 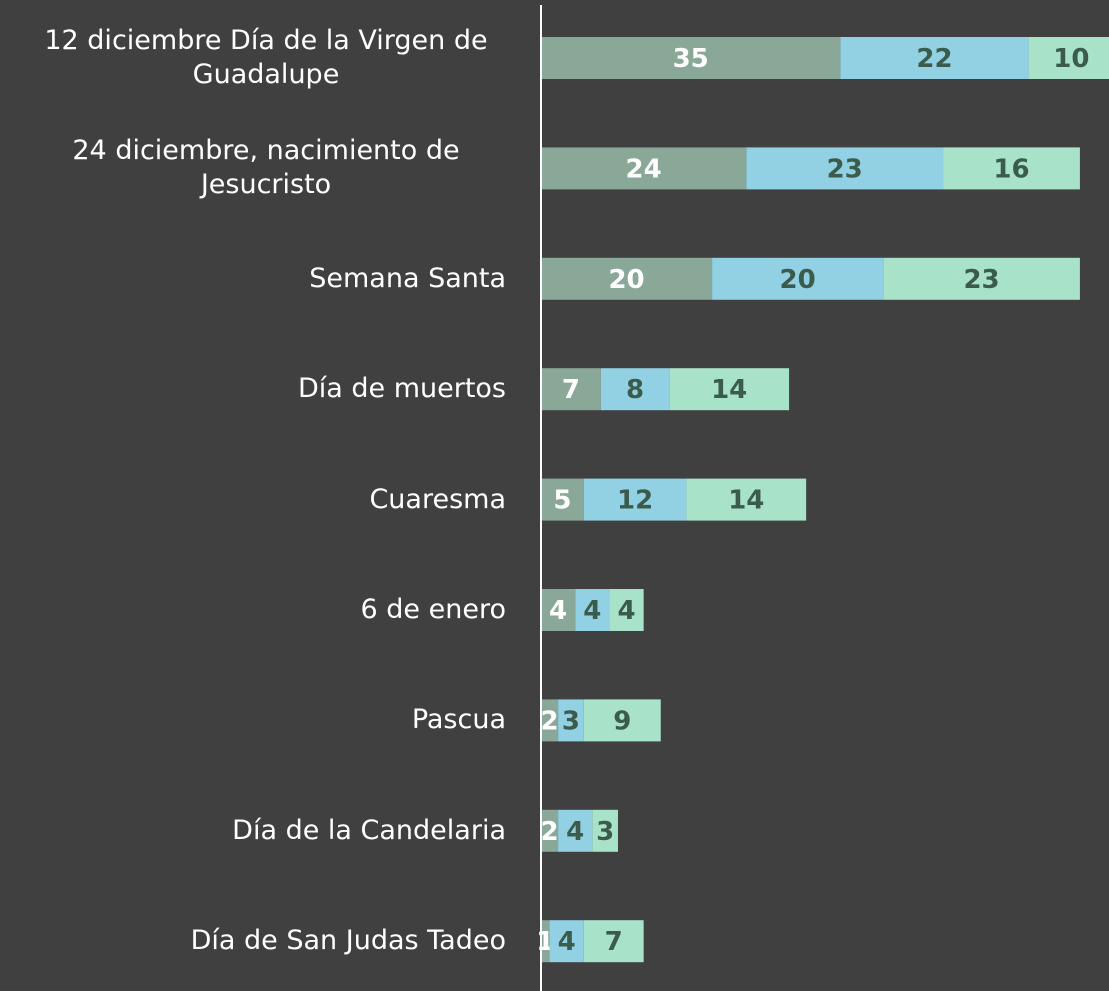 I want to click on category-label: Pascua, so click(x=458, y=720).